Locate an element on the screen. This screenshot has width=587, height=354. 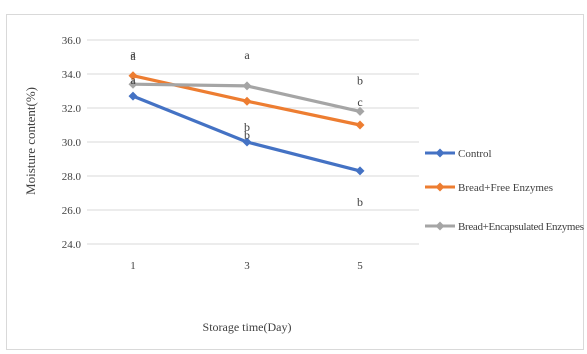
series-group is located at coordinates (246, 123).